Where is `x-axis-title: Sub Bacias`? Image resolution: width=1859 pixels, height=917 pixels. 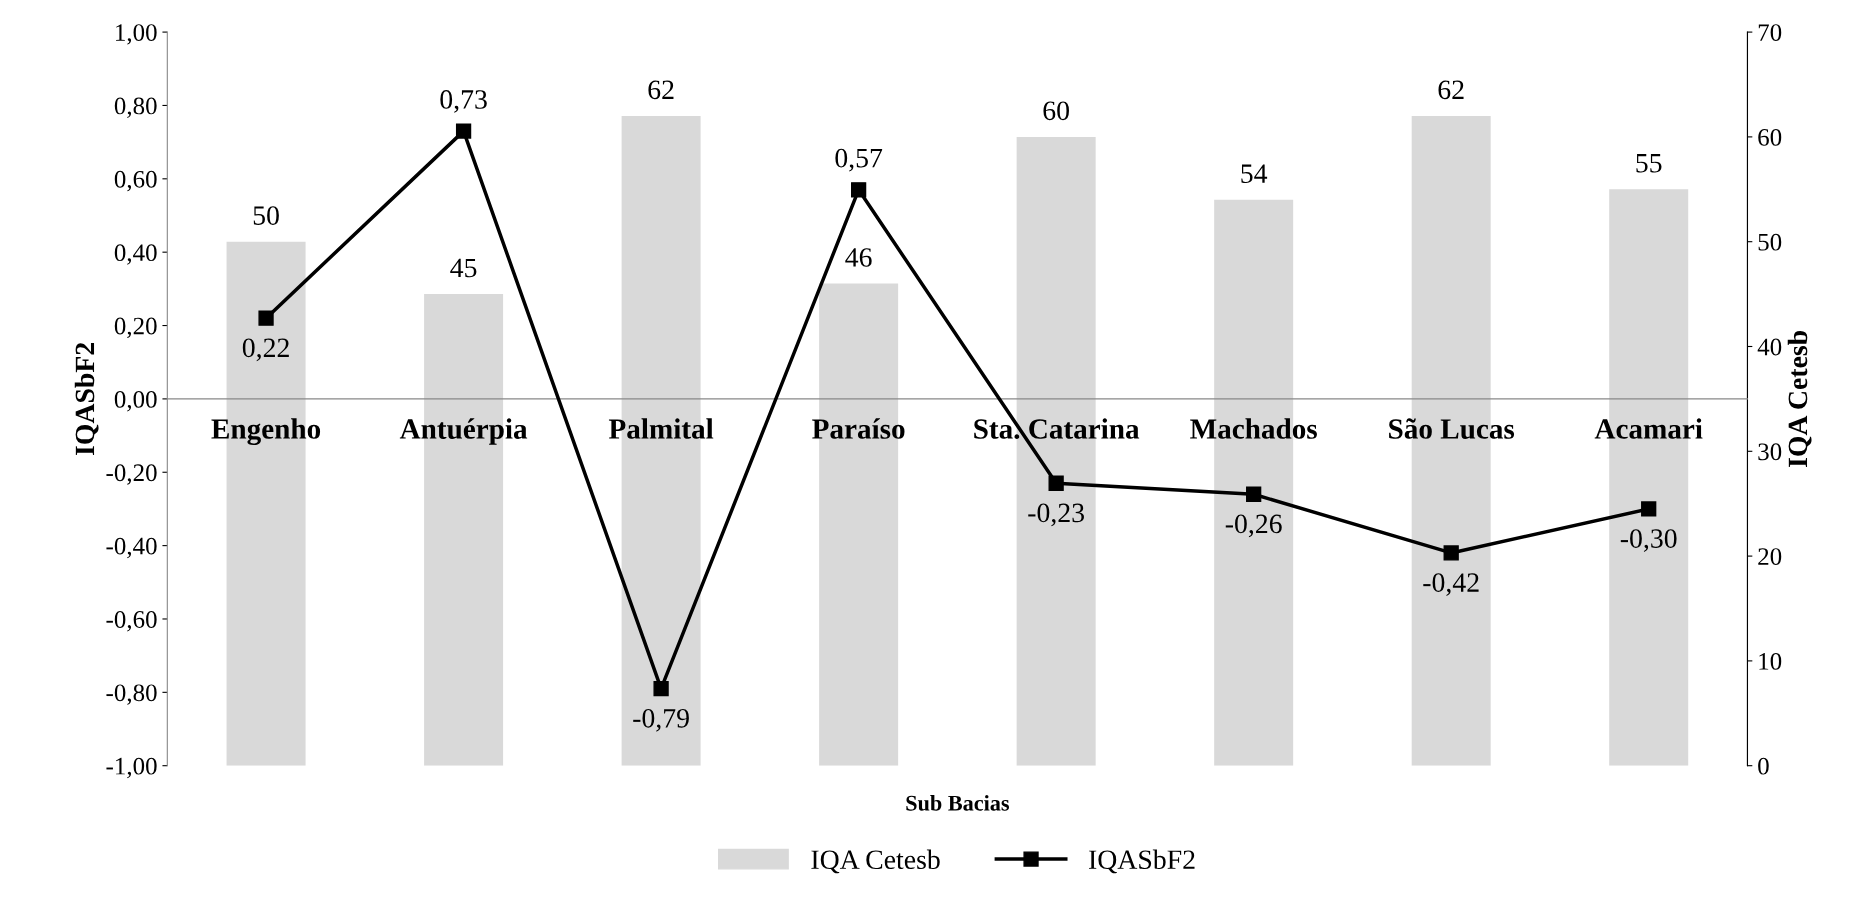 x-axis-title: Sub Bacias is located at coordinates (958, 803).